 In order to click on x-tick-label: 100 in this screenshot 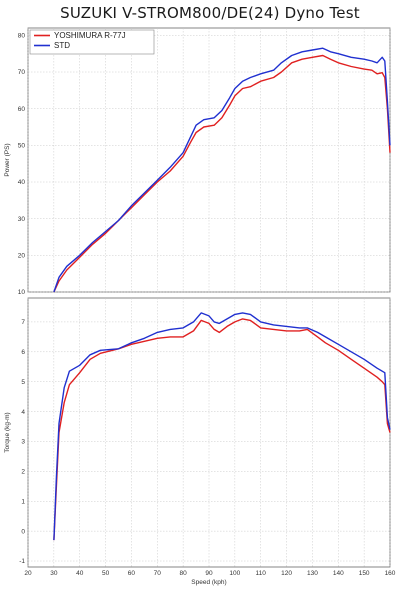, I will do `click(234, 573)`.